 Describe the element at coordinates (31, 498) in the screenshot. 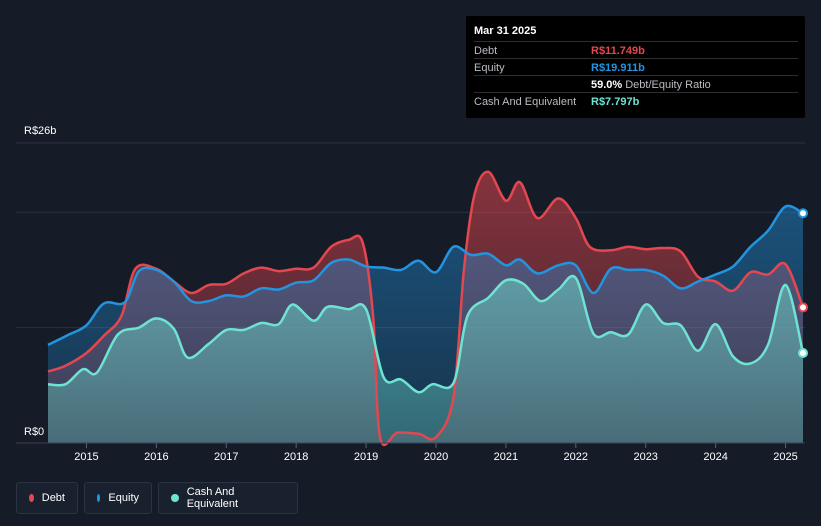

I see `debt-legend-dot-icon` at that location.